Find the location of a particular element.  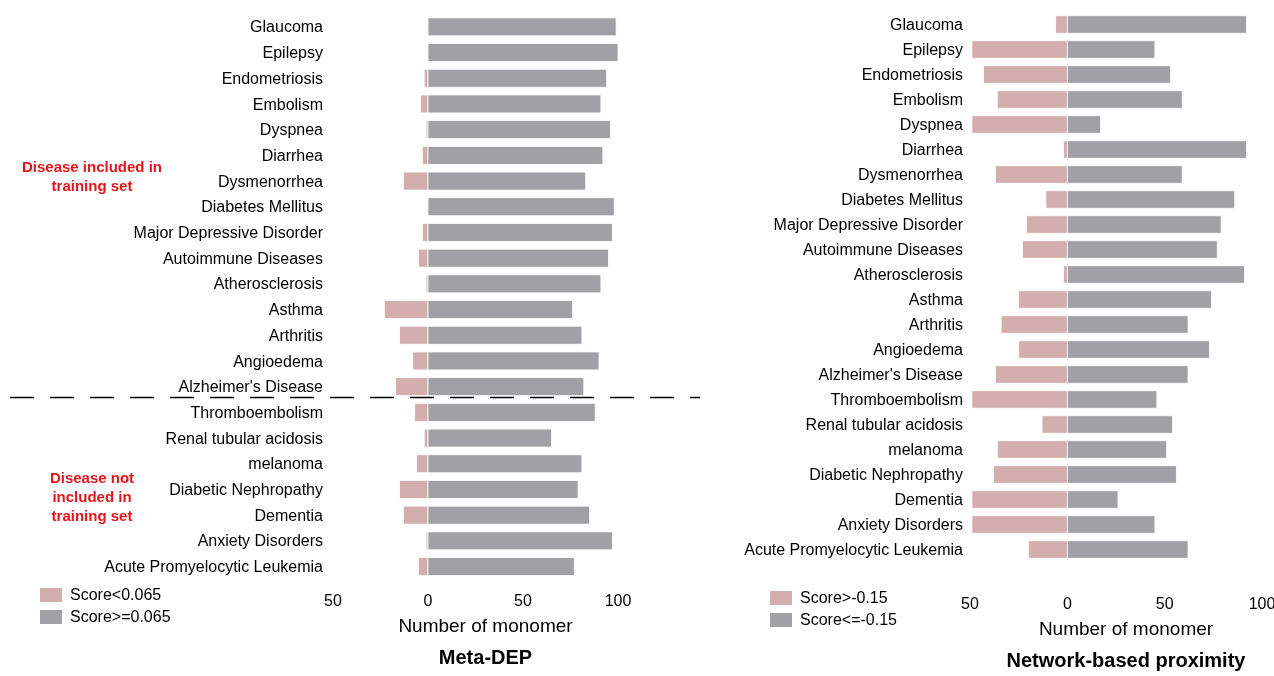

text: Disease not included in training set is located at coordinates (92, 496).